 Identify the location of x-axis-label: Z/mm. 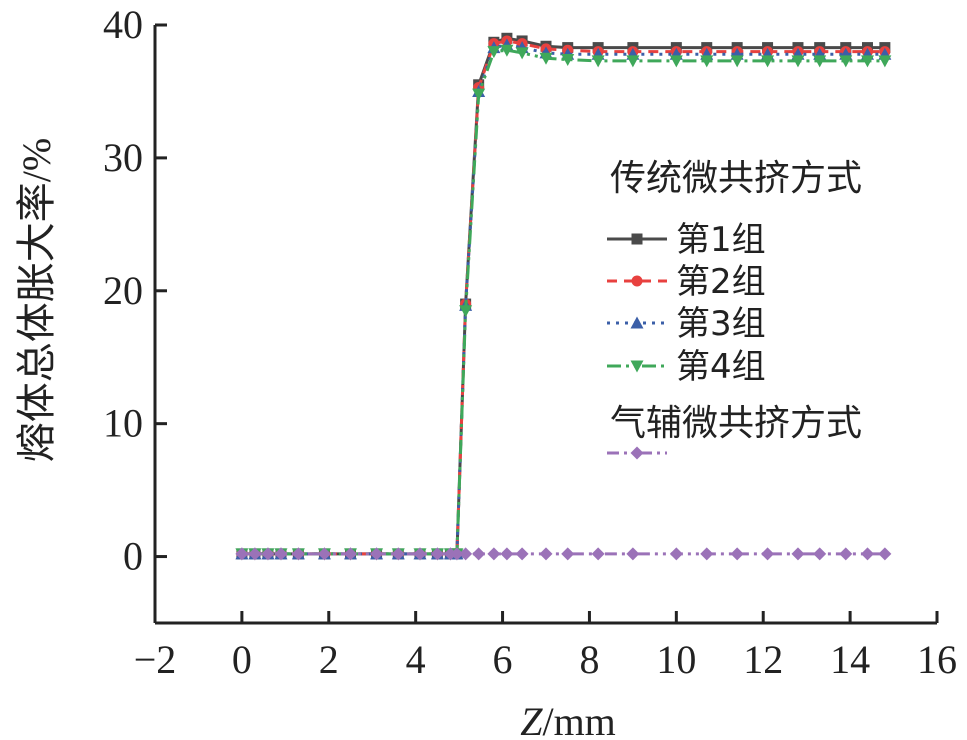
(568, 719).